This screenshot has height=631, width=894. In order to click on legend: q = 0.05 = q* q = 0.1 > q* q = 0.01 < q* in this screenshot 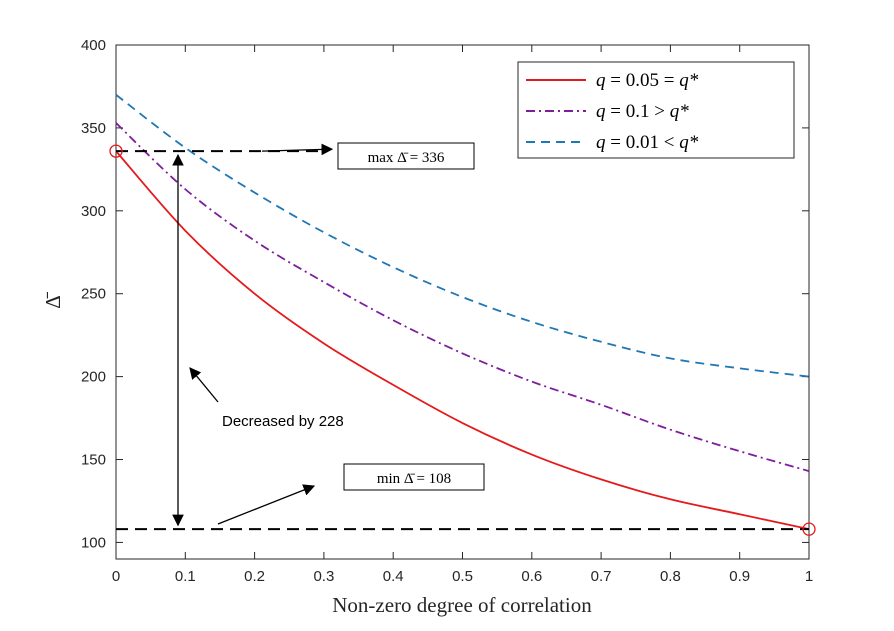, I will do `click(656, 110)`.